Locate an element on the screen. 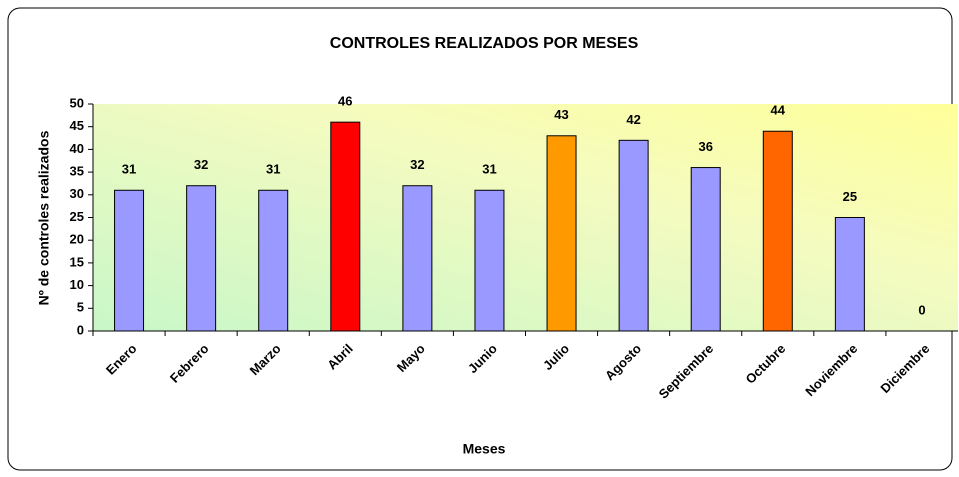 This screenshot has width=959, height=477. data-label: 43 is located at coordinates (561, 114).